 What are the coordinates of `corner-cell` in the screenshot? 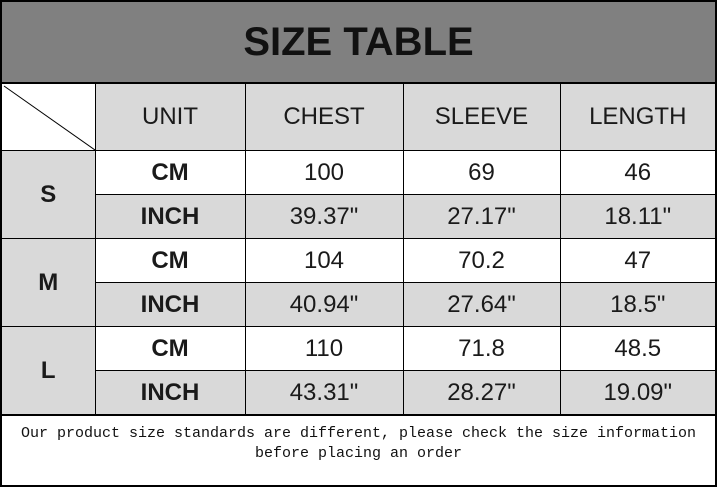 It's located at (49, 117).